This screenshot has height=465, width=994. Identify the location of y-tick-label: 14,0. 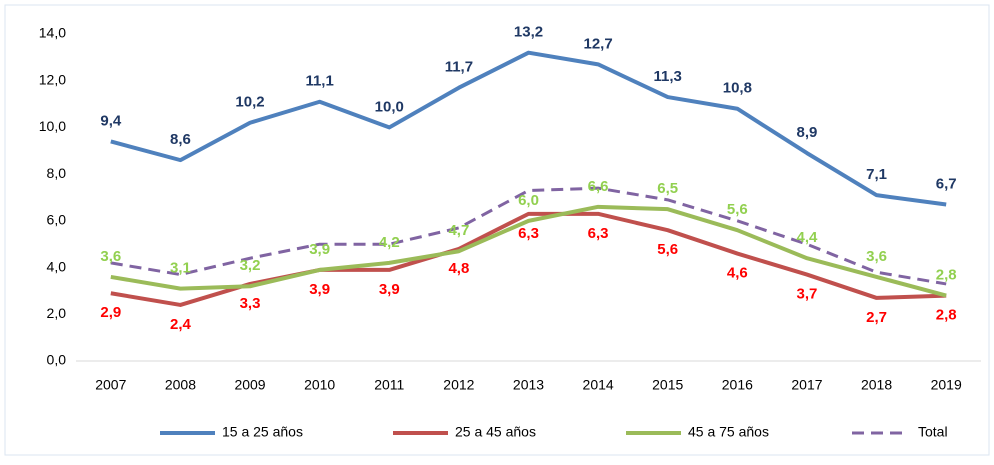
(52, 33).